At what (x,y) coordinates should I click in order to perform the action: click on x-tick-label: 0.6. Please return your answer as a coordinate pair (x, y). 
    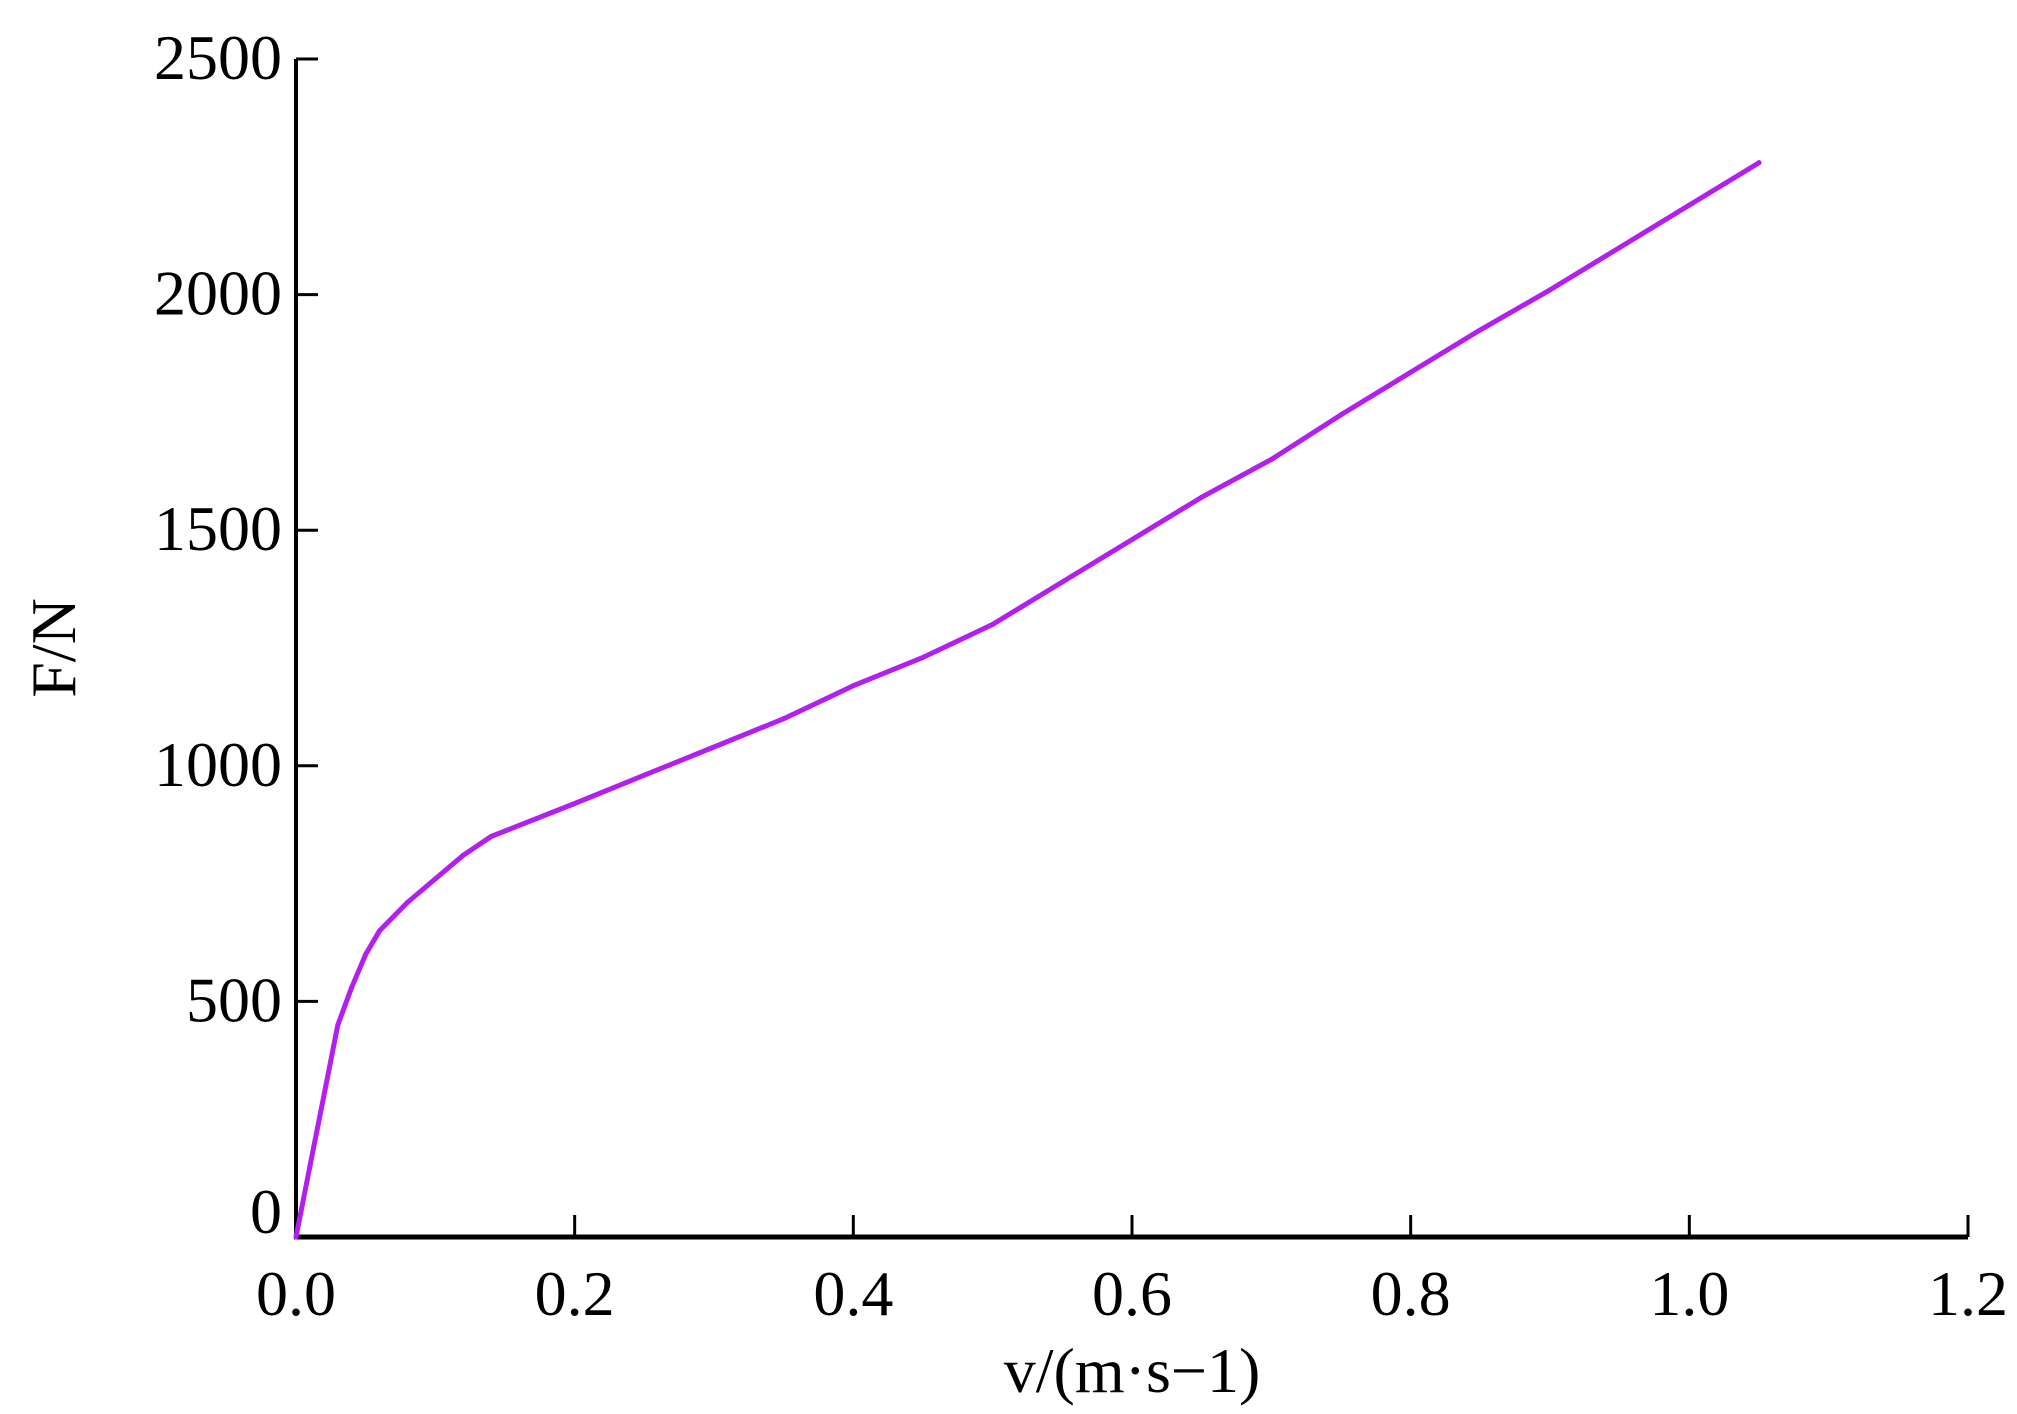
    Looking at the image, I should click on (1132, 1293).